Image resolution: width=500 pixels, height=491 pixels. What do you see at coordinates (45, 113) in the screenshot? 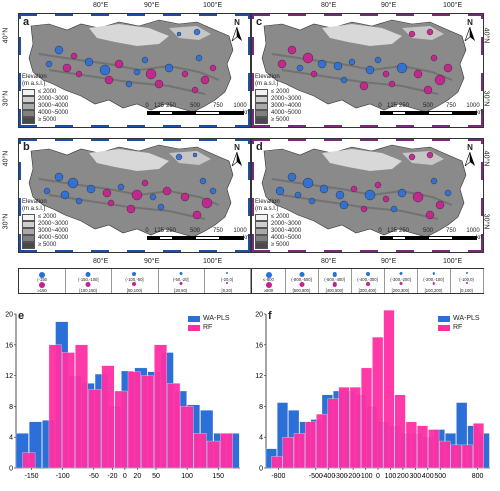
I see `legend-item: 4000~5000` at bounding box center [45, 113].